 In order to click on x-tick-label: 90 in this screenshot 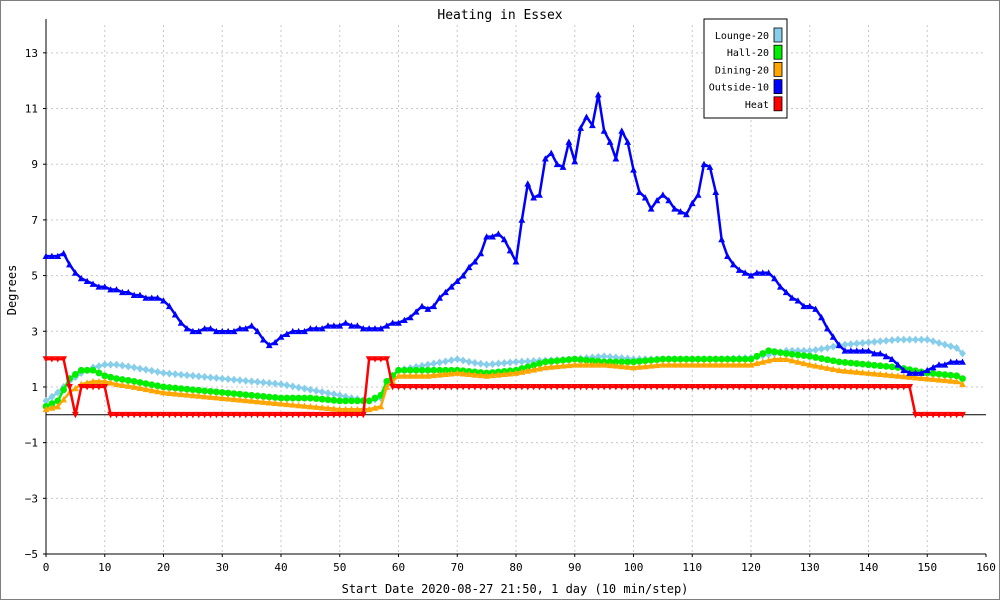, I will do `click(574, 567)`.